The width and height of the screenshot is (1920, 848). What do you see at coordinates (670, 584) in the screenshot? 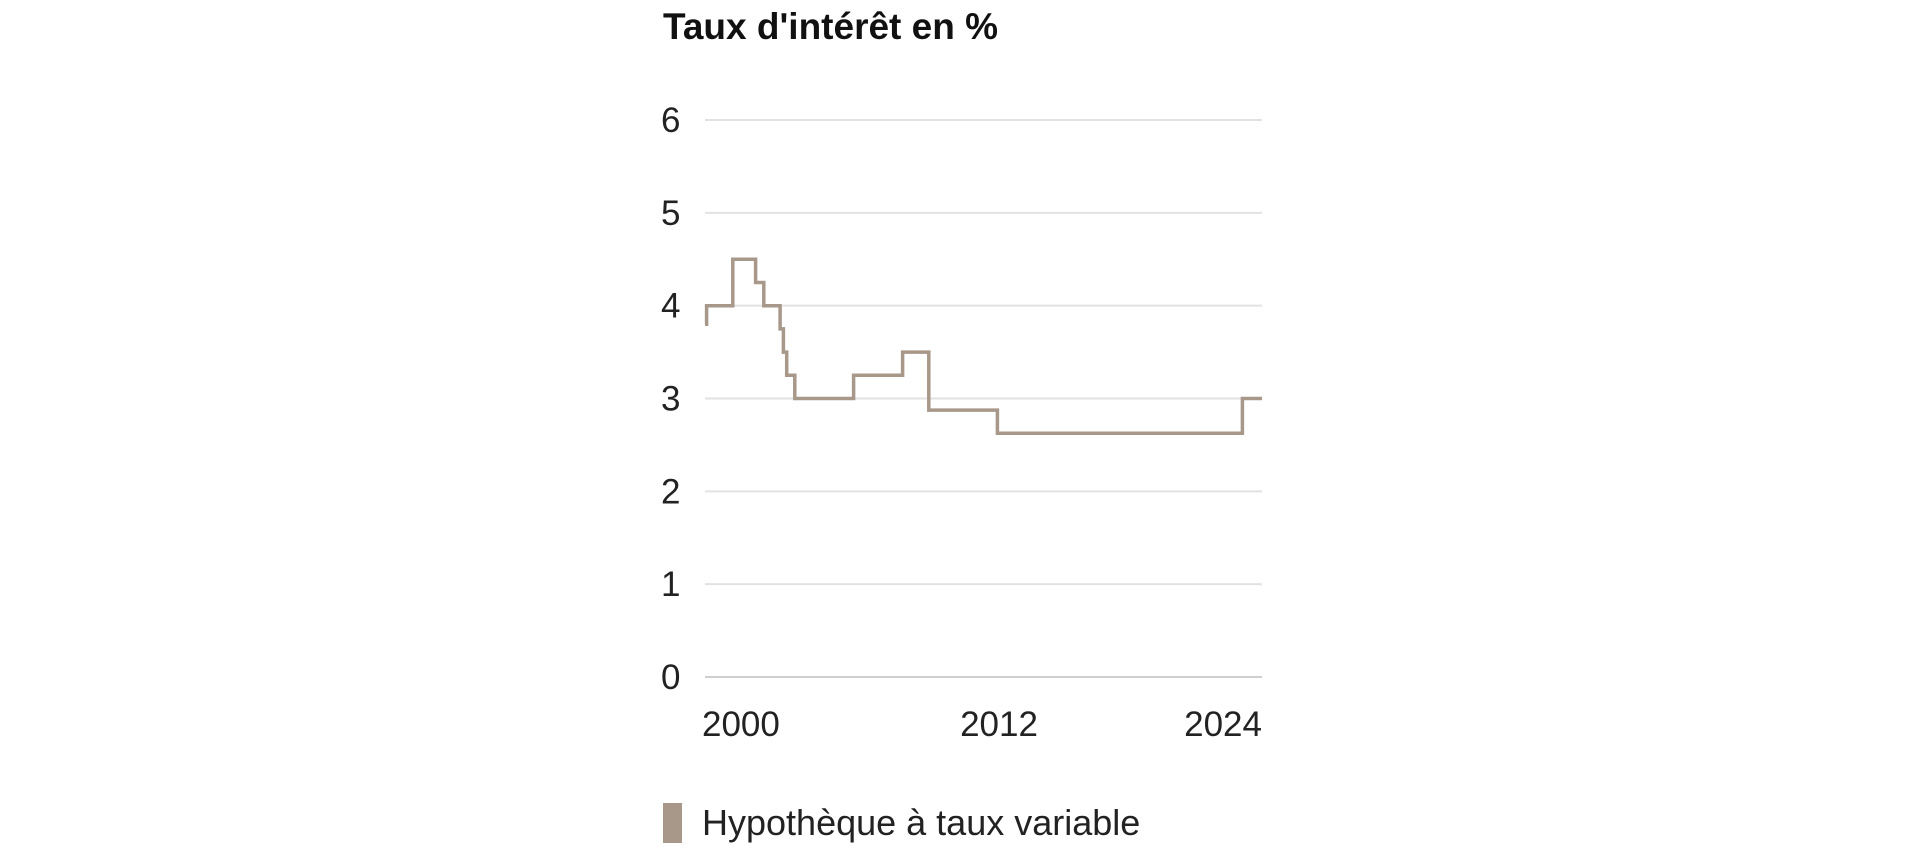
I see `y-tick-label: 1` at bounding box center [670, 584].